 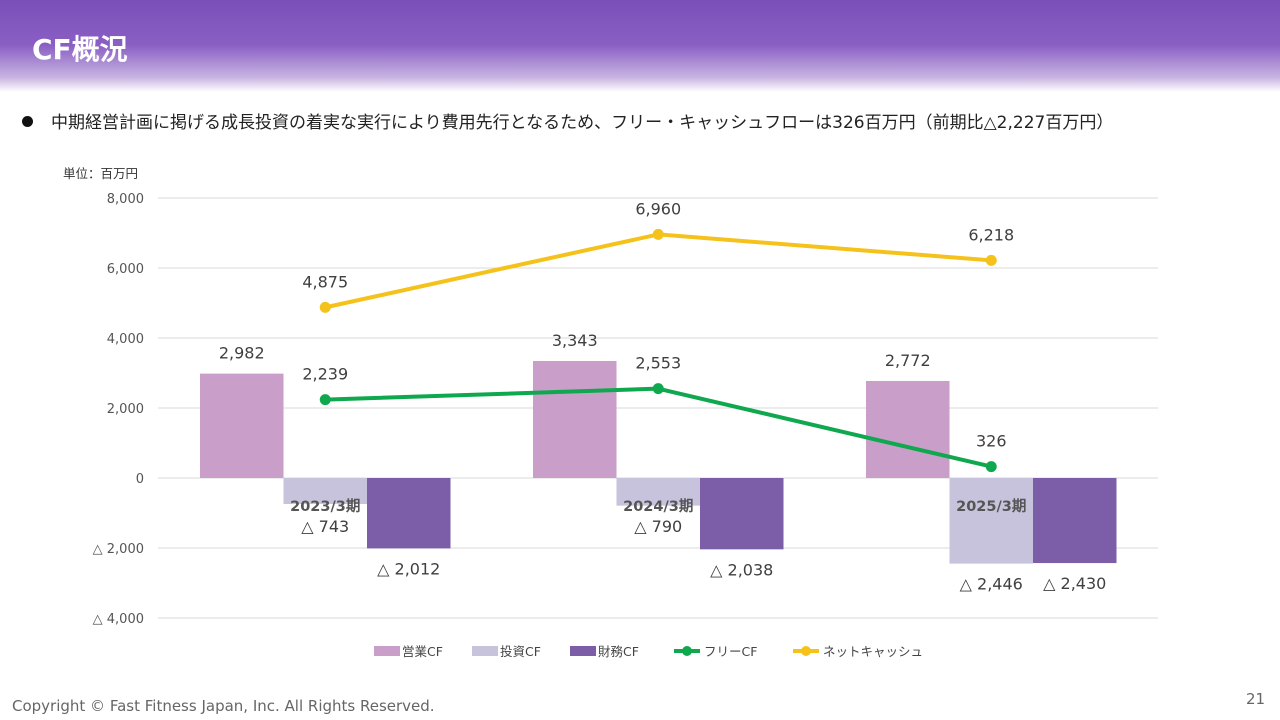 I want to click on bar-data-label: 2,772, so click(x=908, y=360).